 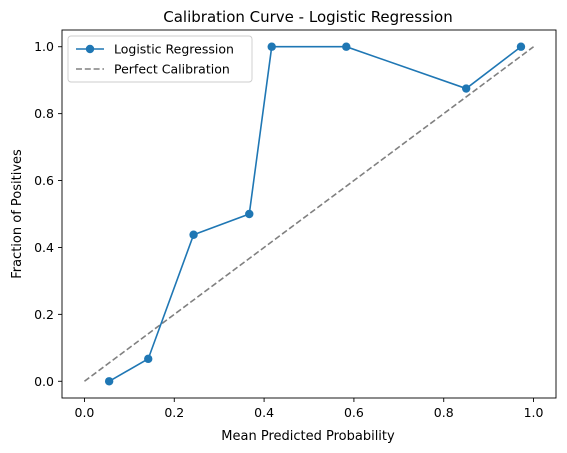 I want to click on x-axis-ticks: 0.0 0.2 0.4 0.6 0.8 1.0, so click(x=309, y=409).